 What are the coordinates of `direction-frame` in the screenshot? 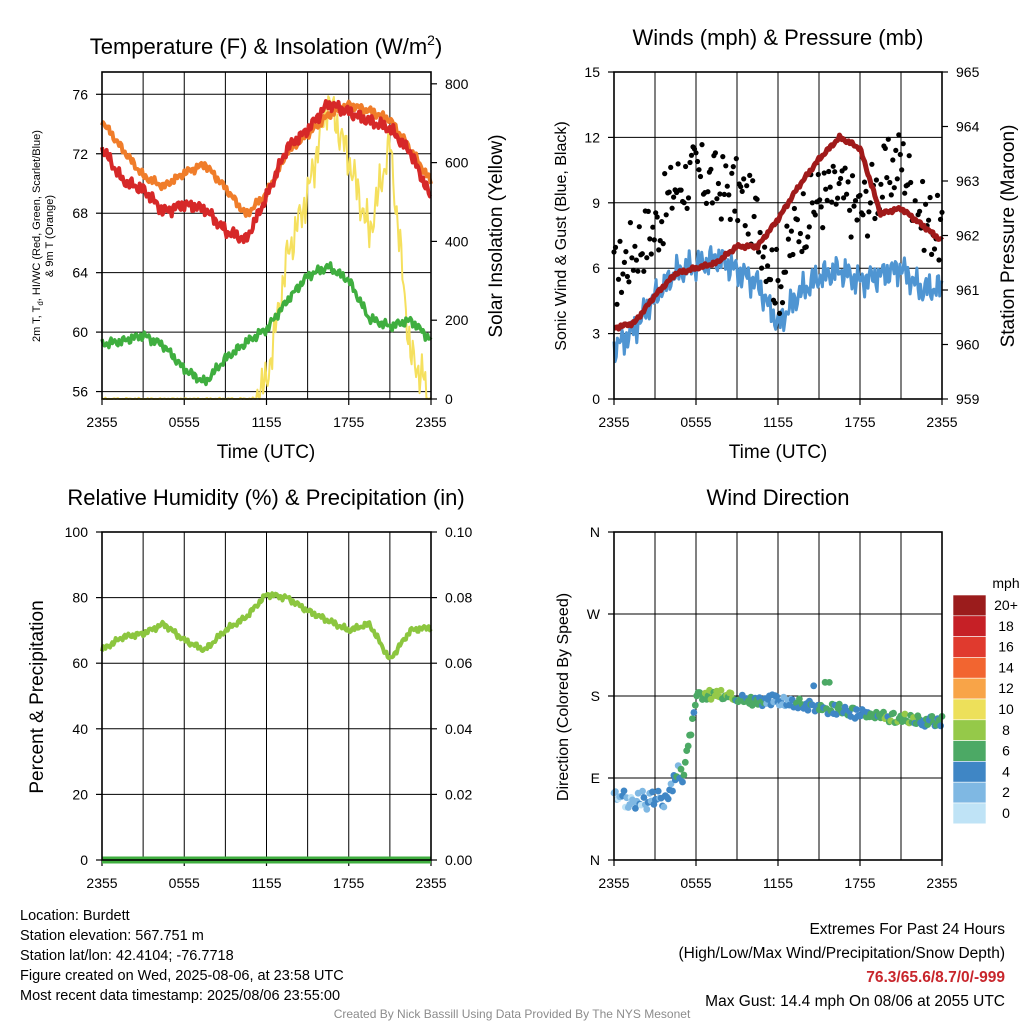 It's located at (778, 696).